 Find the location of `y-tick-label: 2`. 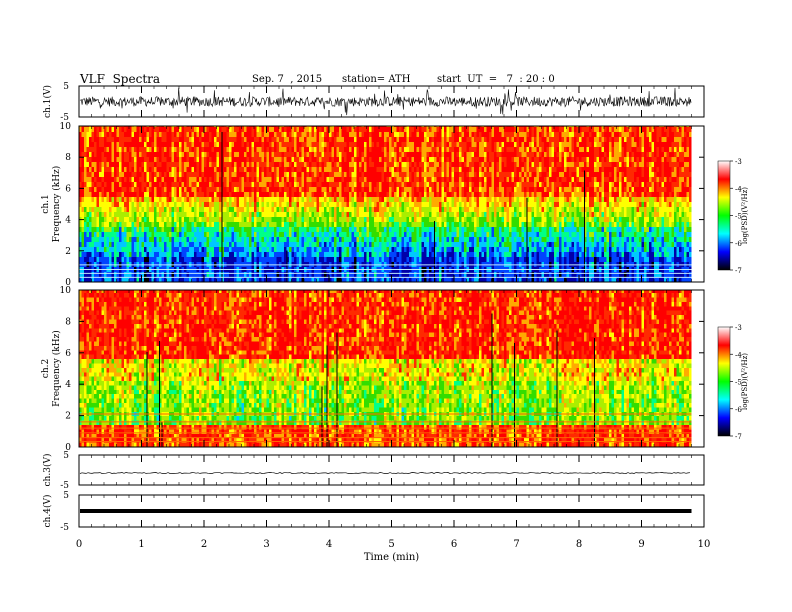

y-tick-label: 2 is located at coordinates (68, 417).